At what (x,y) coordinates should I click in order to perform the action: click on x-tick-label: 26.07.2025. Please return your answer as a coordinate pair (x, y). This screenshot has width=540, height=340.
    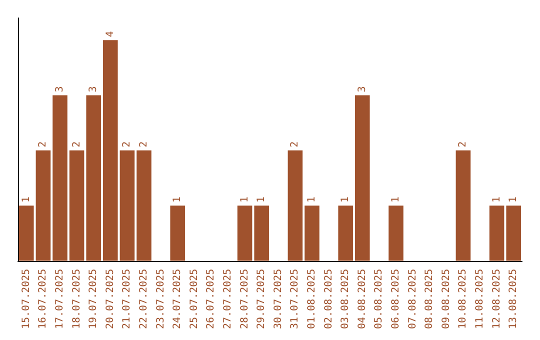
    Looking at the image, I should click on (211, 299).